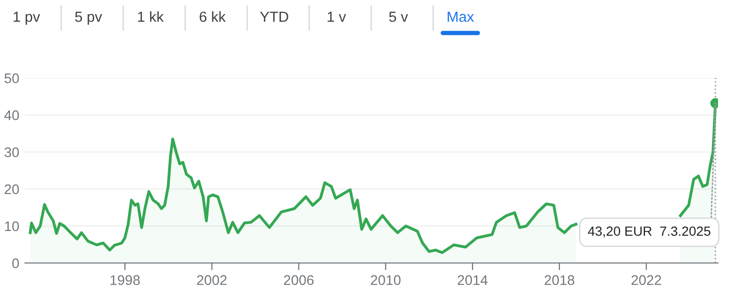  I want to click on y-tick-label: 30, so click(11, 152).